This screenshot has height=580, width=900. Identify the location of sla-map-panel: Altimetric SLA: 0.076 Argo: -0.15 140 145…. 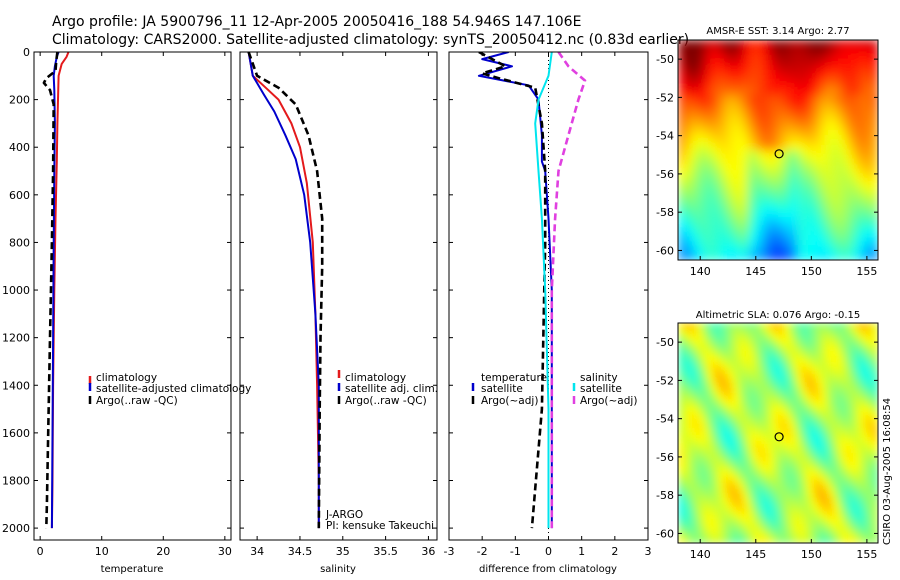
(767, 435).